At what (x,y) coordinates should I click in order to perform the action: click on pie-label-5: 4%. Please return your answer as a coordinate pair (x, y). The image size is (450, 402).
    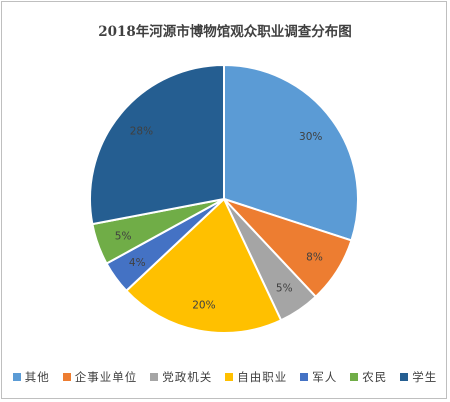
    Looking at the image, I should click on (137, 263).